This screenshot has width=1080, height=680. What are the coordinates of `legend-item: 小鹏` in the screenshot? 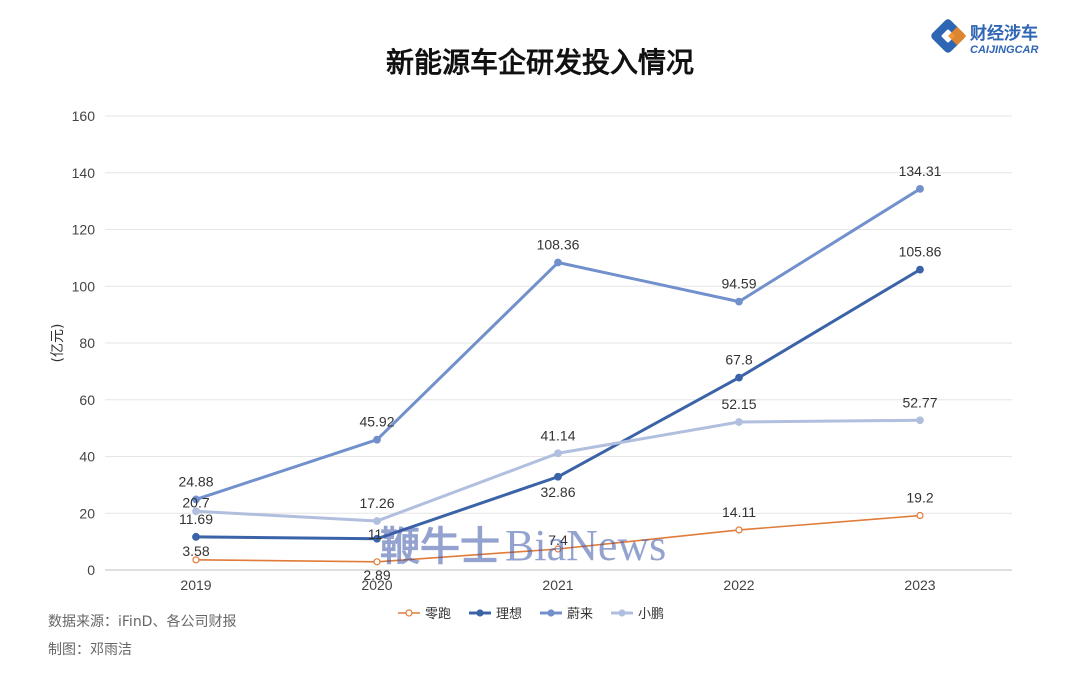 It's located at (637, 614).